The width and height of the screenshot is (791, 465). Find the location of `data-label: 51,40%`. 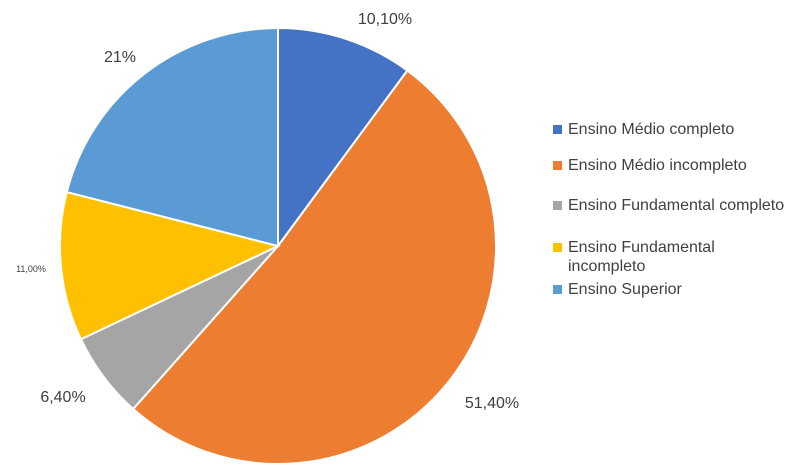

data-label: 51,40% is located at coordinates (492, 403).